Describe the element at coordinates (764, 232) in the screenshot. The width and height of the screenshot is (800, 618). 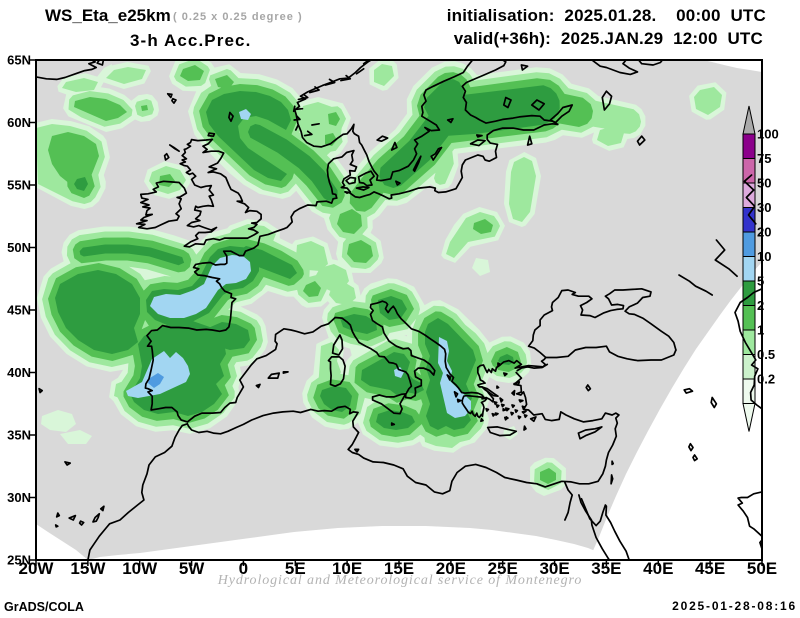
I see `svg-text: 20` at that location.